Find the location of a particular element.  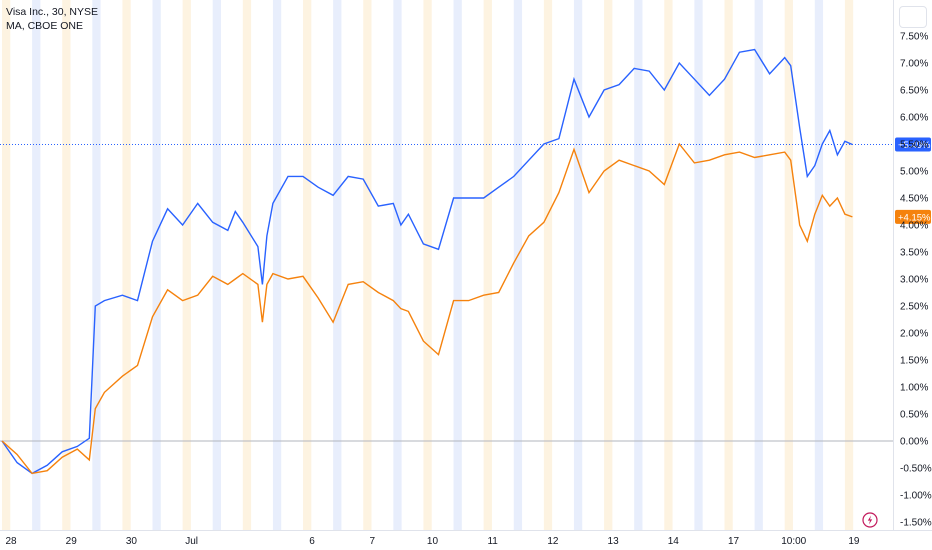

y-tick-label: 5.50% is located at coordinates (914, 145).